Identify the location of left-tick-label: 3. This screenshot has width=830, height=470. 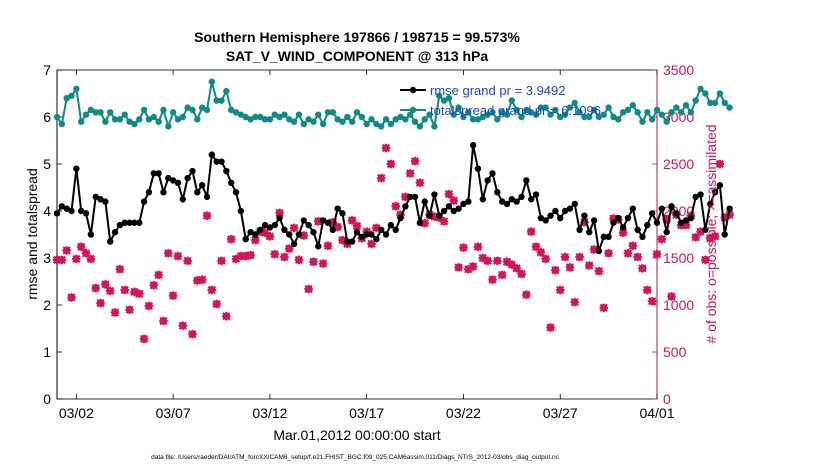
(47, 258).